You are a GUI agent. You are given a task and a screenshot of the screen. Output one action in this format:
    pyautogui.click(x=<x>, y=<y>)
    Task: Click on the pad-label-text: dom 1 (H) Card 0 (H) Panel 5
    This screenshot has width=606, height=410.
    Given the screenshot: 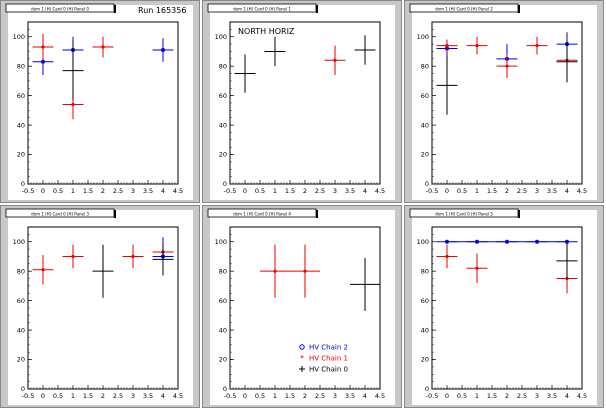 What is the action you would take?
    pyautogui.click(x=464, y=214)
    